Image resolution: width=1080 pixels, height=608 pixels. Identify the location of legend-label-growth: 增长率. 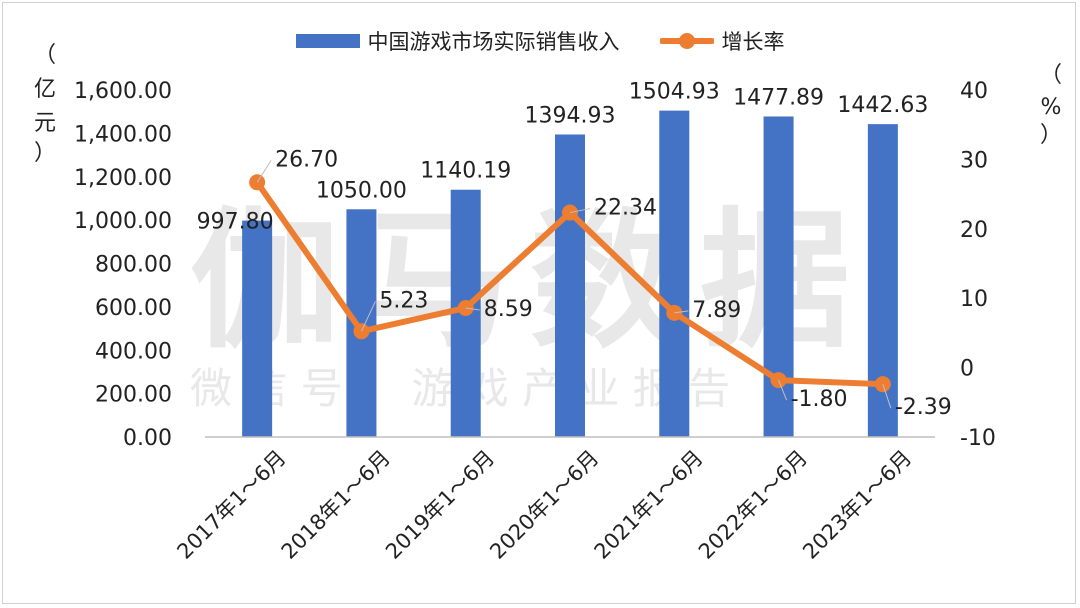
(753, 42).